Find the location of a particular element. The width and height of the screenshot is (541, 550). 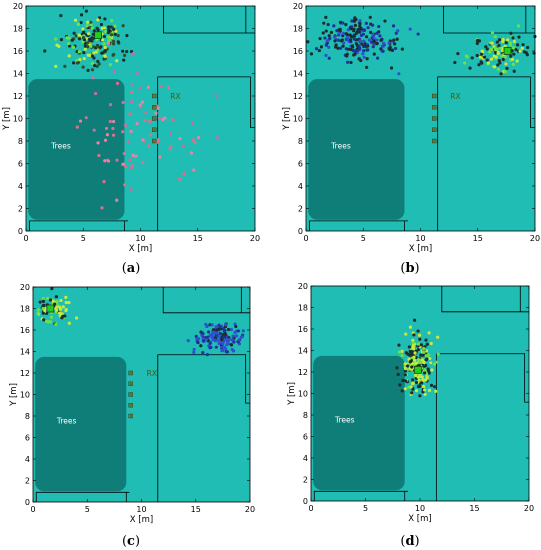

rx-marker is located at coordinates (130, 373).